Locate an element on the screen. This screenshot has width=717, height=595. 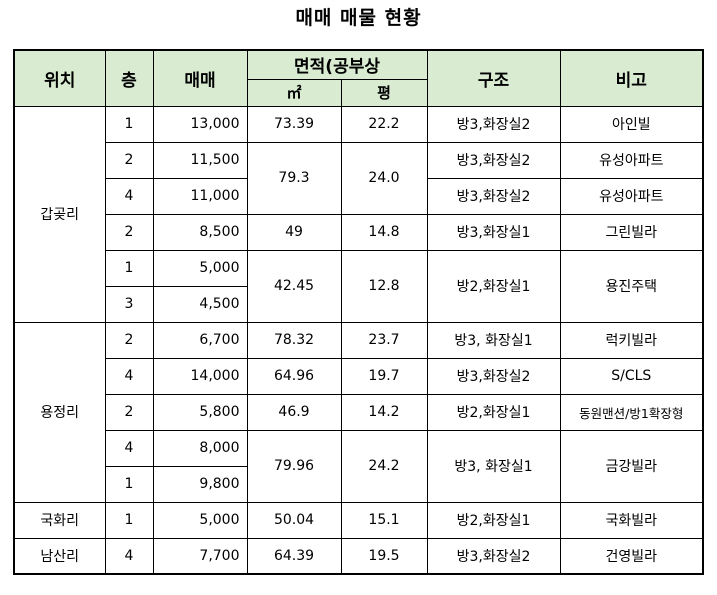
location-cell: 갑곶리 is located at coordinates (59, 214).